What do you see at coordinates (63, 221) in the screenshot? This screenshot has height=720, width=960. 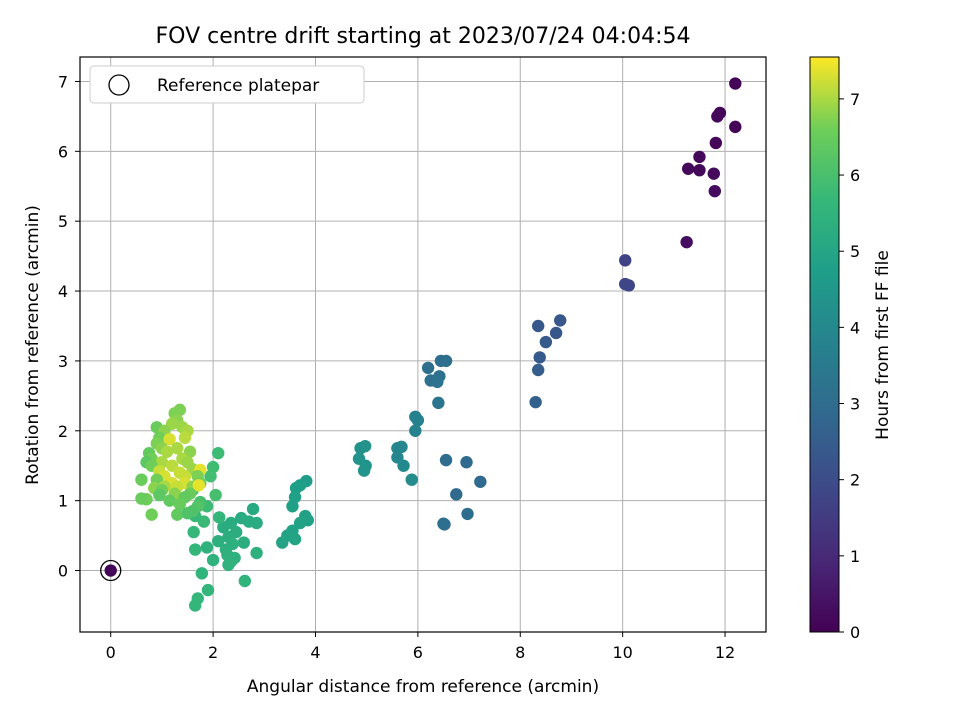 I see `y-tick-label: 5` at bounding box center [63, 221].